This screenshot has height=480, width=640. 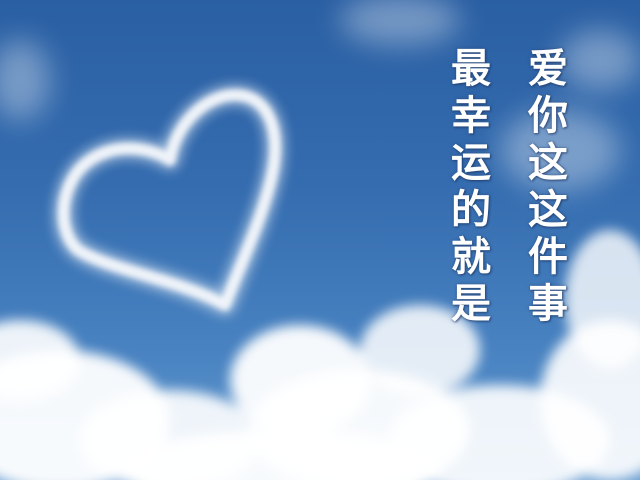 What do you see at coordinates (471, 303) in the screenshot?
I see `poem-char: 是` at bounding box center [471, 303].